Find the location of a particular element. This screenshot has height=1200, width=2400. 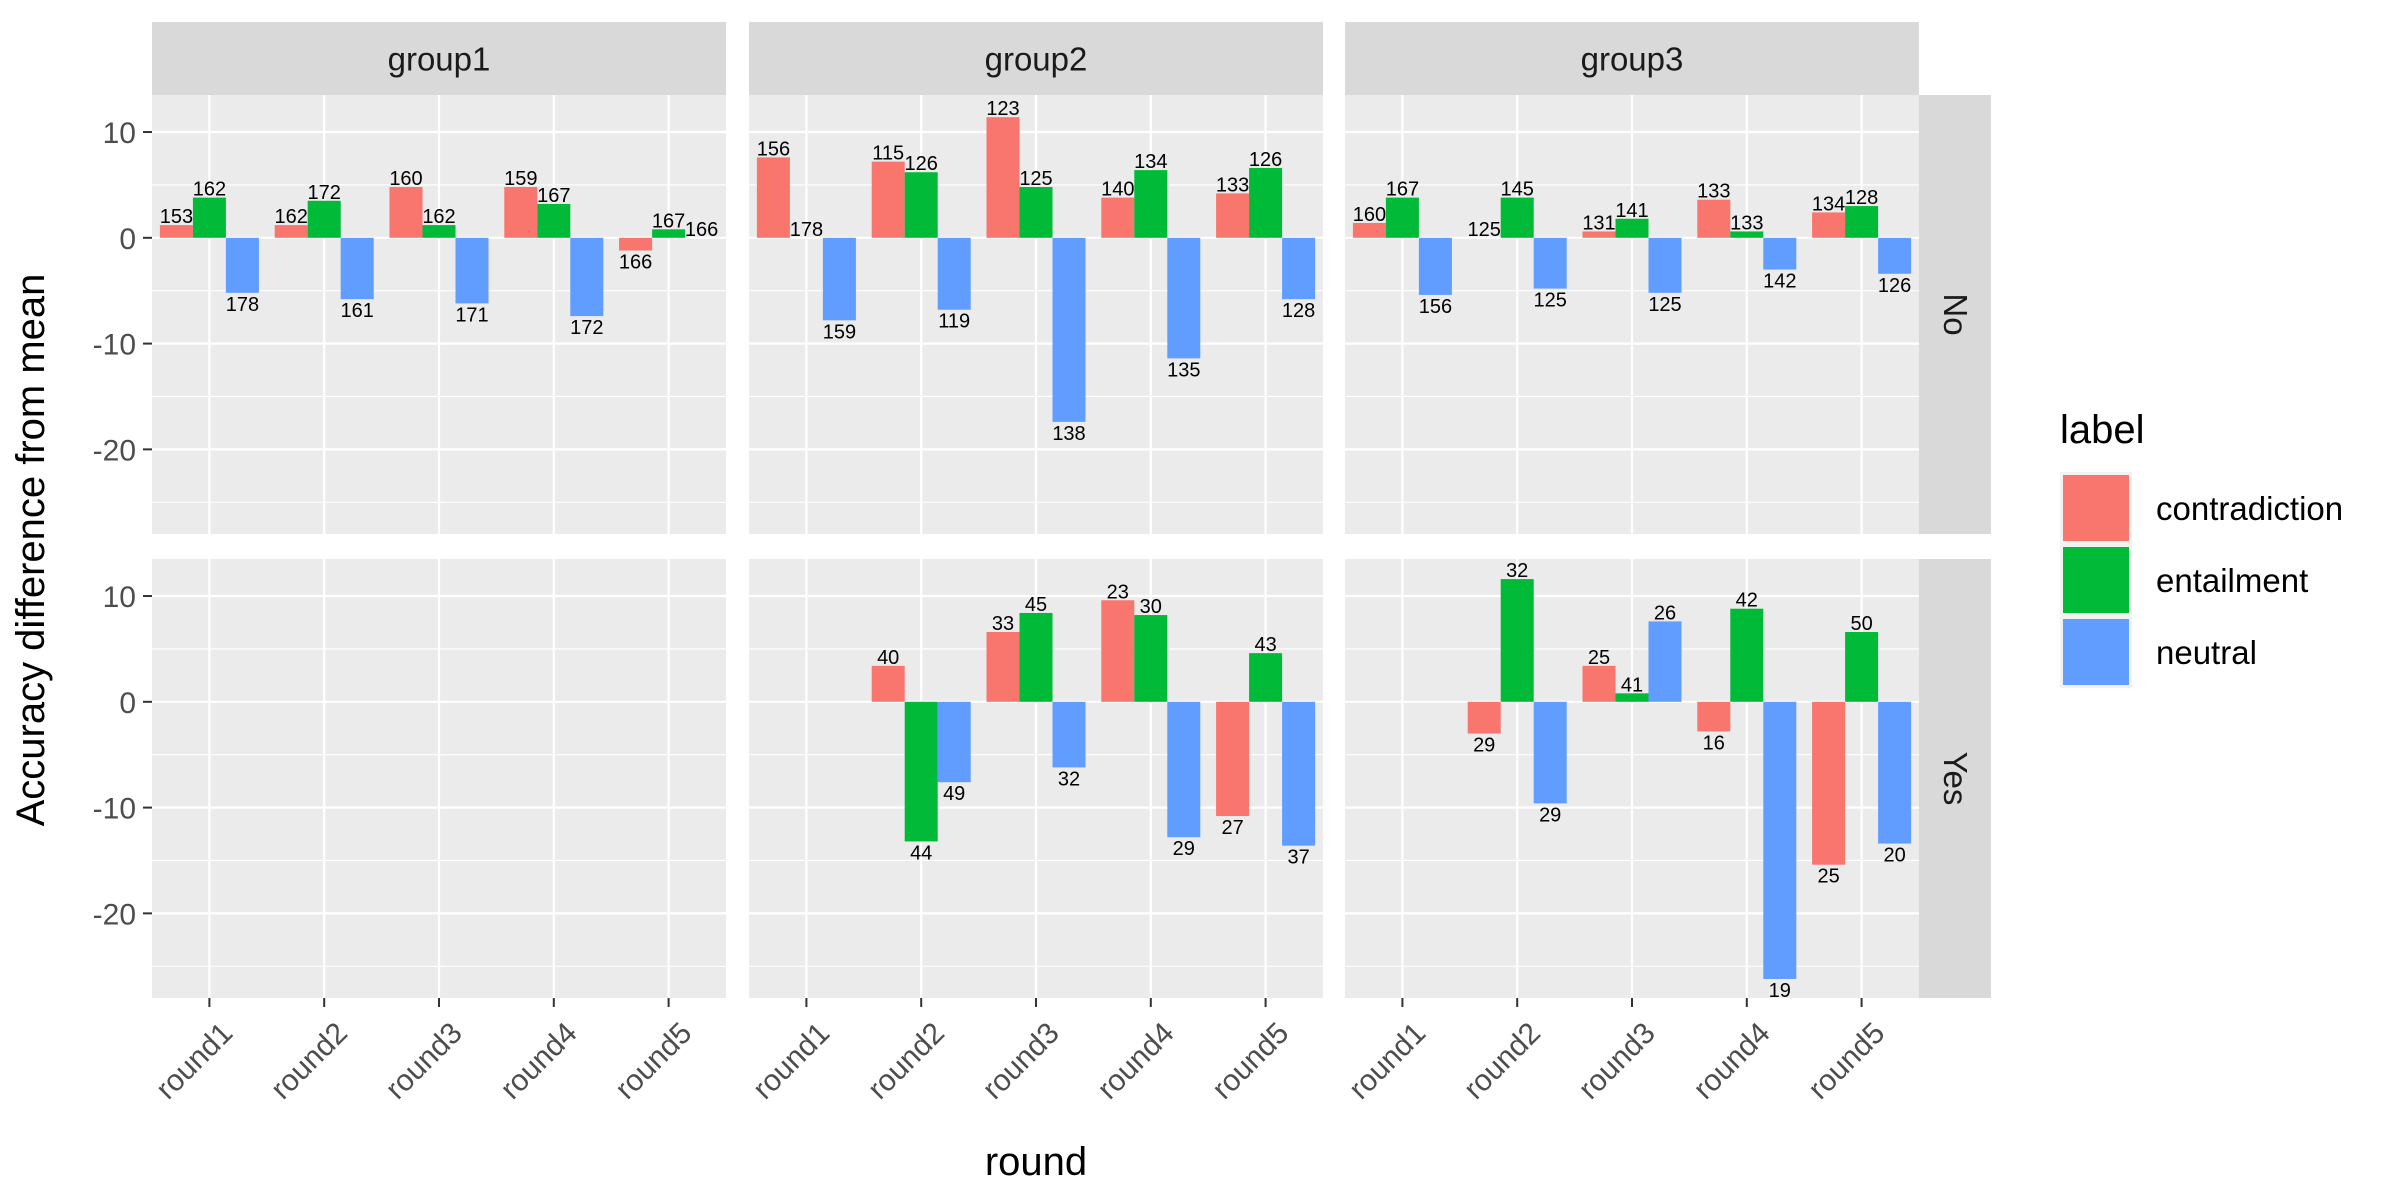

bar-count-label: 23 is located at coordinates (1118, 592).